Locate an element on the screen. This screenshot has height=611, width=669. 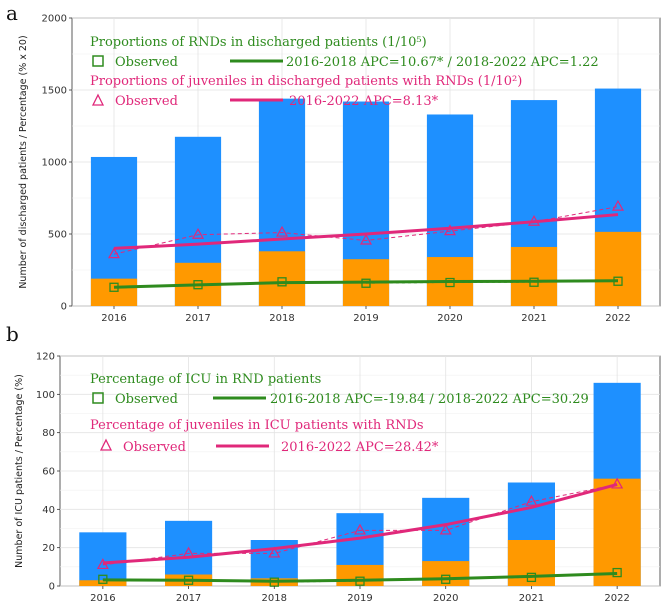
panel-b-xtick-label: 2019 is located at coordinates (359, 598).